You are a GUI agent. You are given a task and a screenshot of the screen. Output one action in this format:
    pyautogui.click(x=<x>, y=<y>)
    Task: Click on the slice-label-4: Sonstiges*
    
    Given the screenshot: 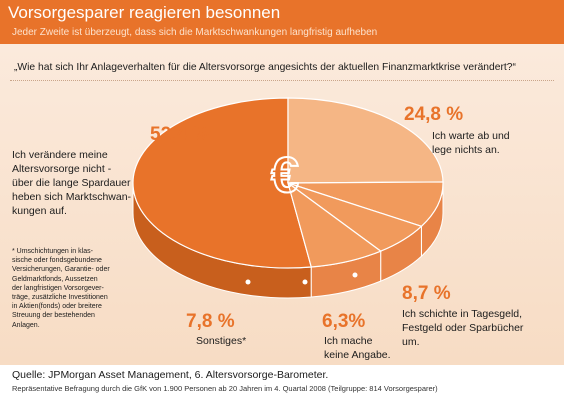 What is the action you would take?
    pyautogui.click(x=221, y=341)
    